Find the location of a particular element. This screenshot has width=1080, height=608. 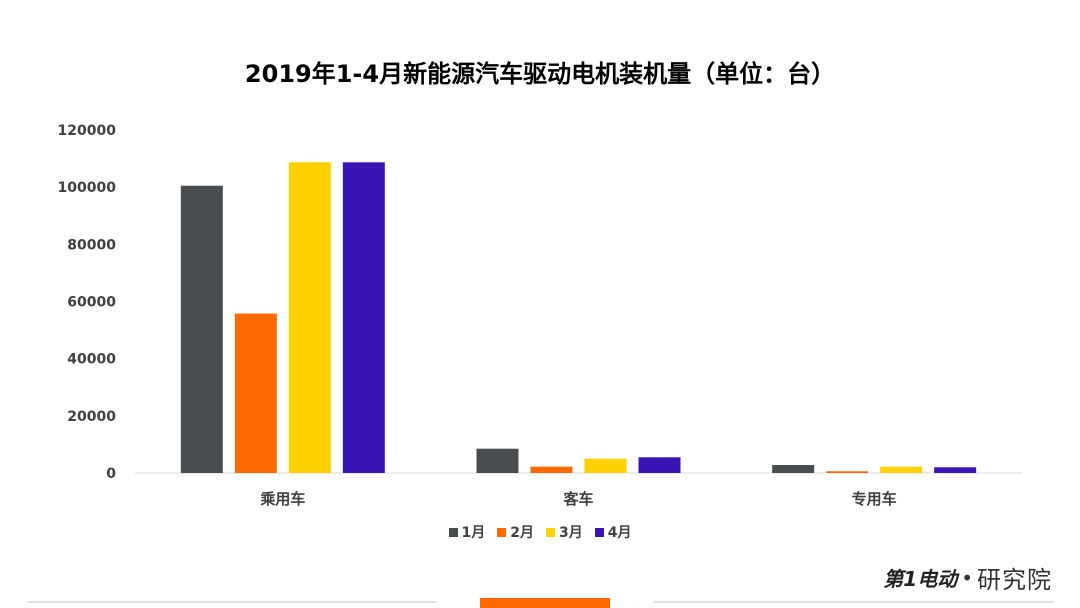

brand-logo: 第1电动 • 研究院 is located at coordinates (967, 577).